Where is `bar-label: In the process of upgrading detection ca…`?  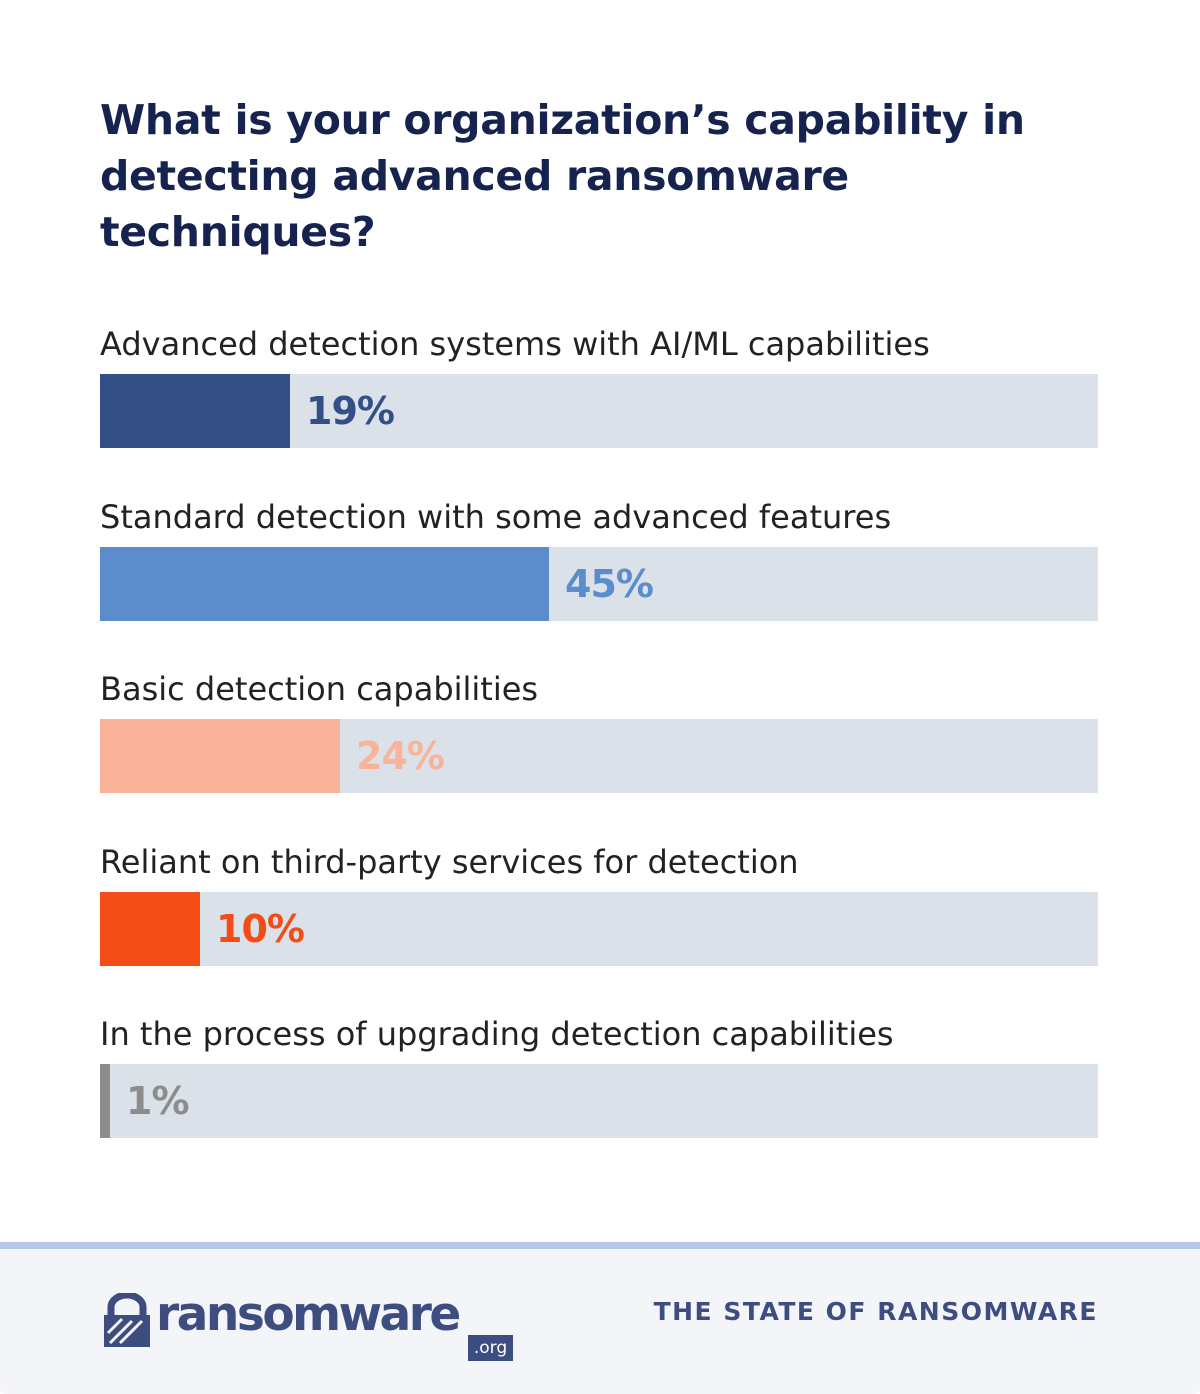
bar-label: In the process of upgrading detection ca… is located at coordinates (497, 1034).